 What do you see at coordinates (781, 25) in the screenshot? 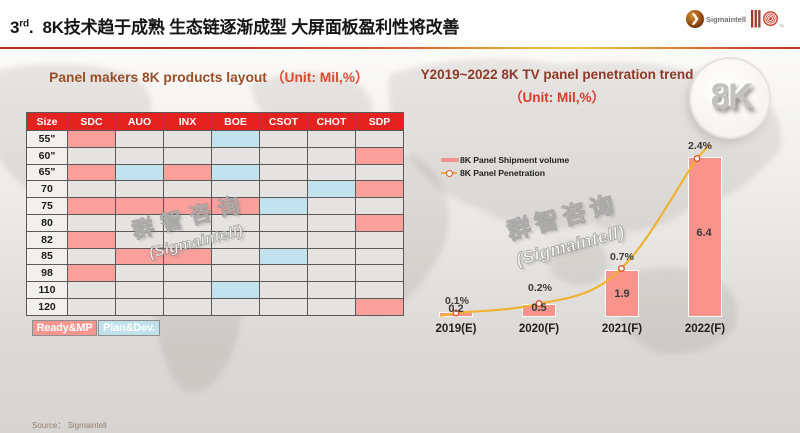
I see `svg-text: TM` at bounding box center [781, 25].